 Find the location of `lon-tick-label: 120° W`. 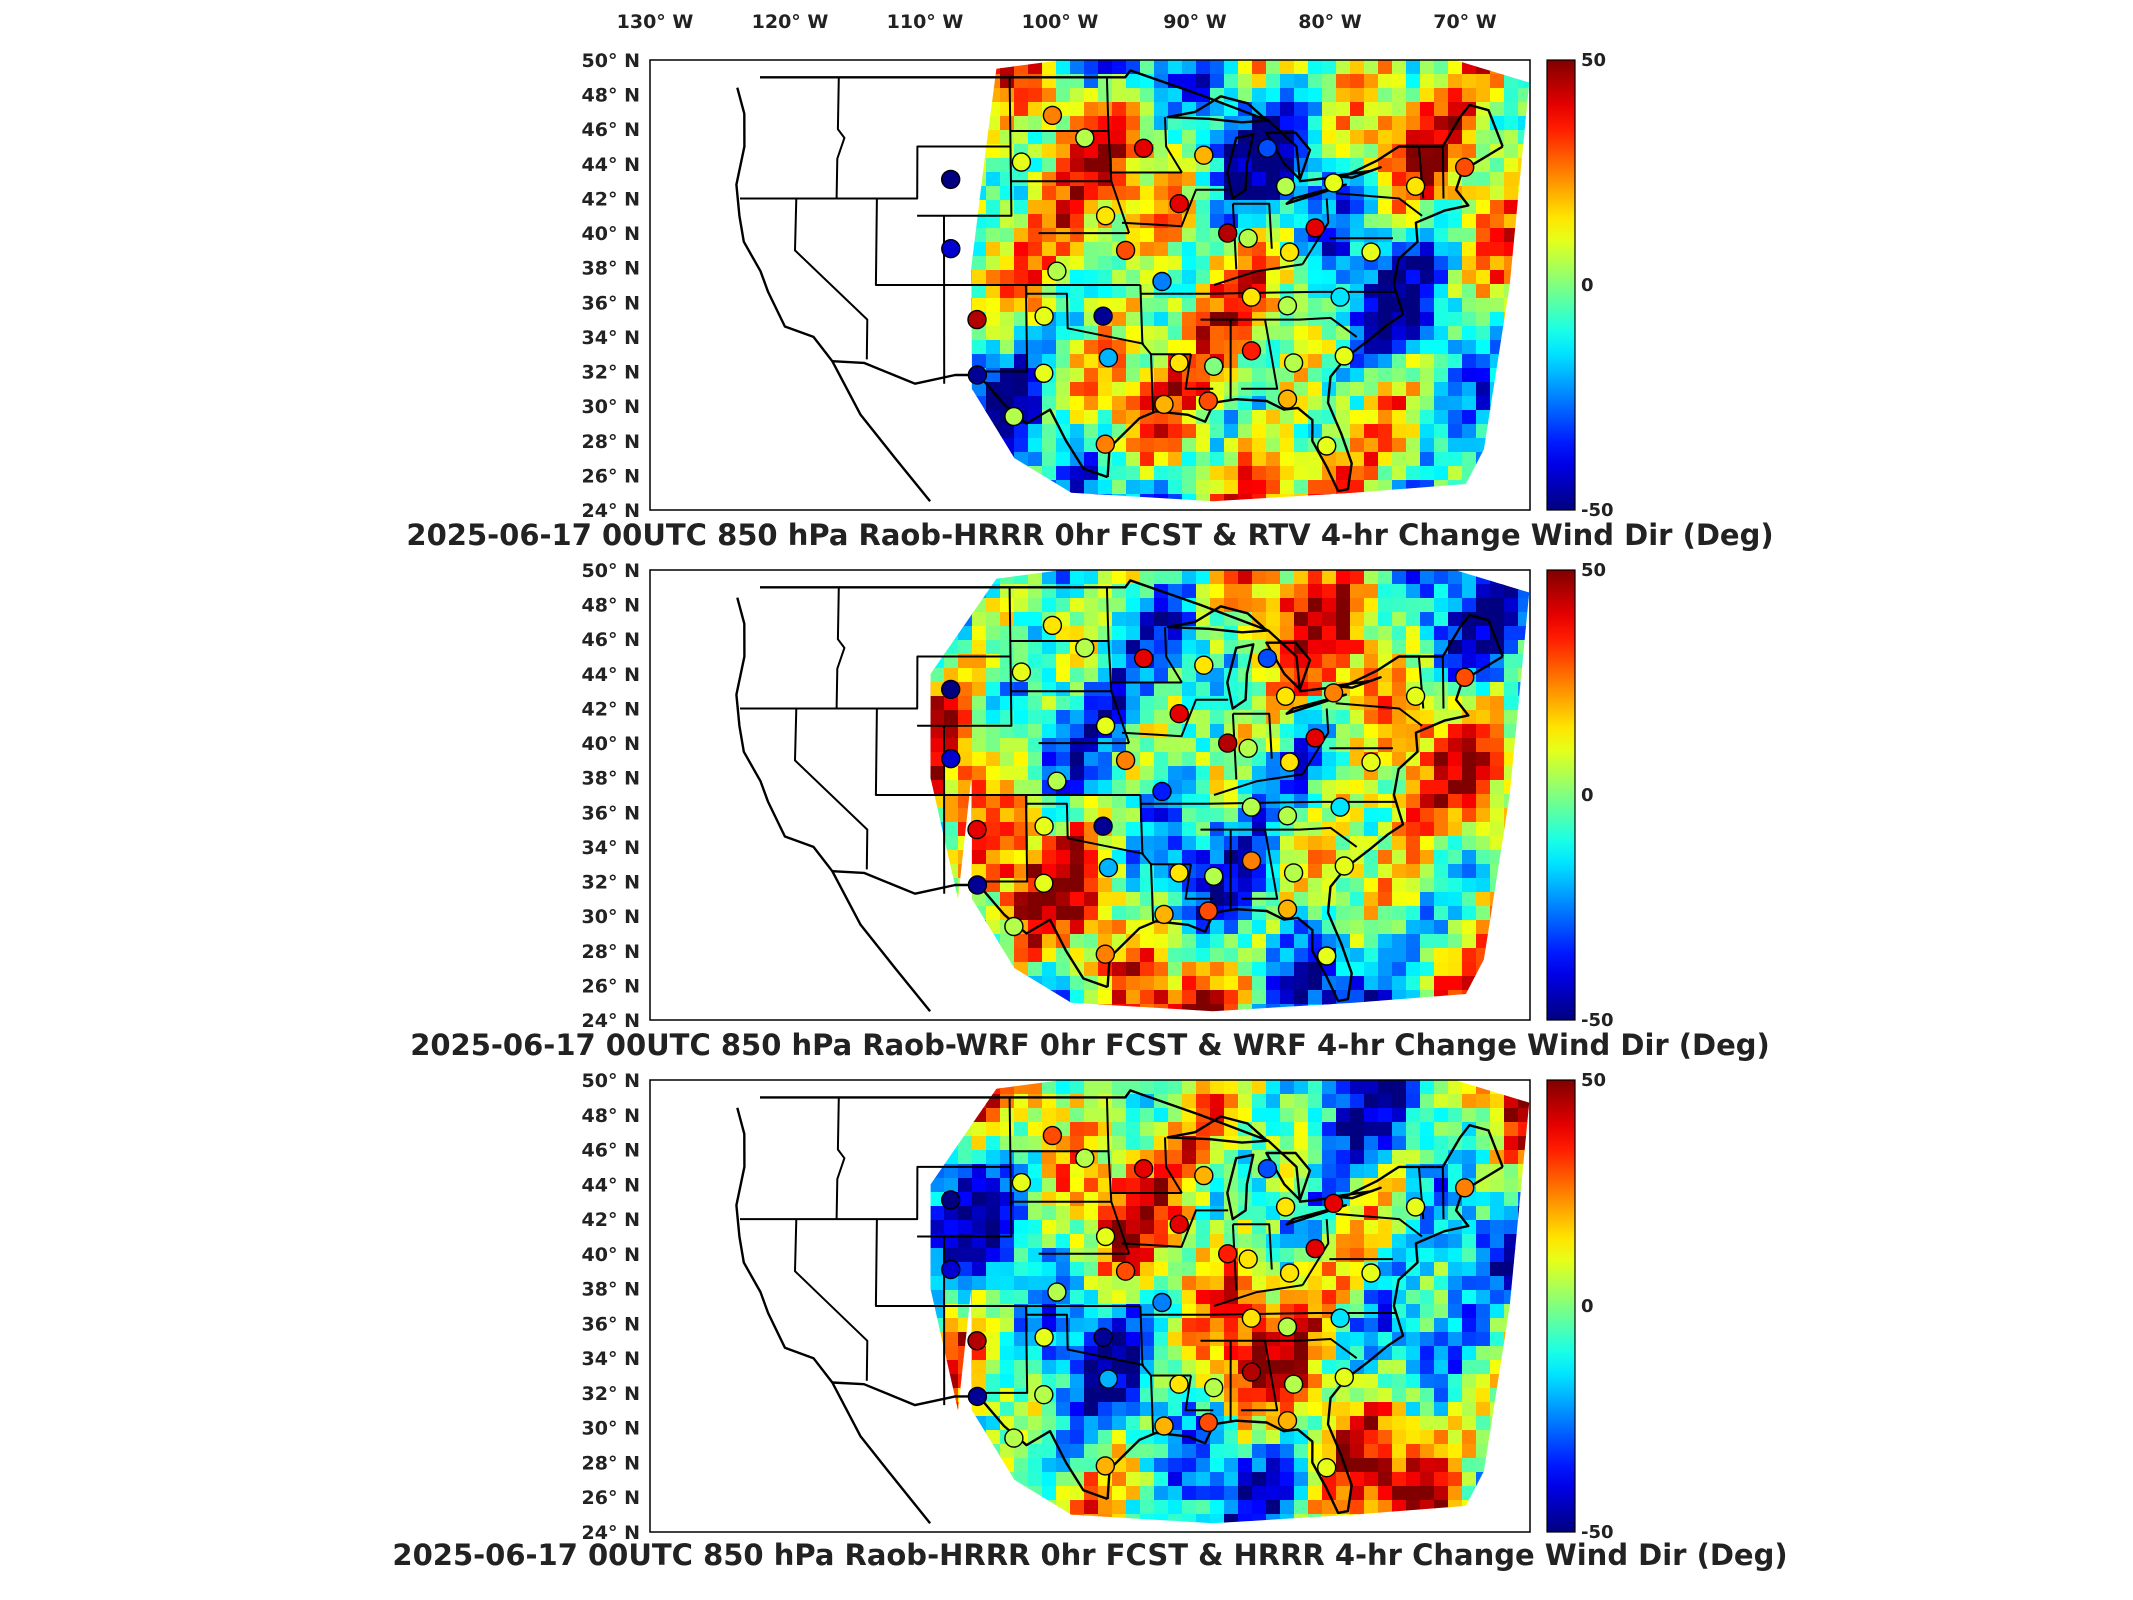

lon-tick-label: 120° W is located at coordinates (790, 22).